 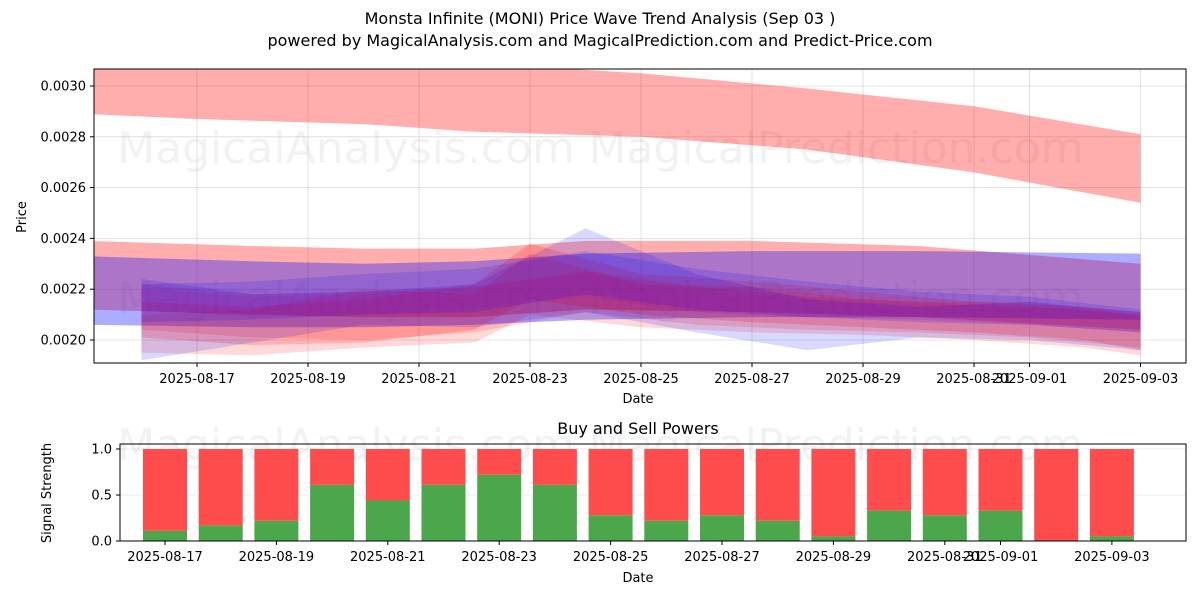 I want to click on bar-x-tick-label: 2025-09-03, so click(x=1112, y=557).